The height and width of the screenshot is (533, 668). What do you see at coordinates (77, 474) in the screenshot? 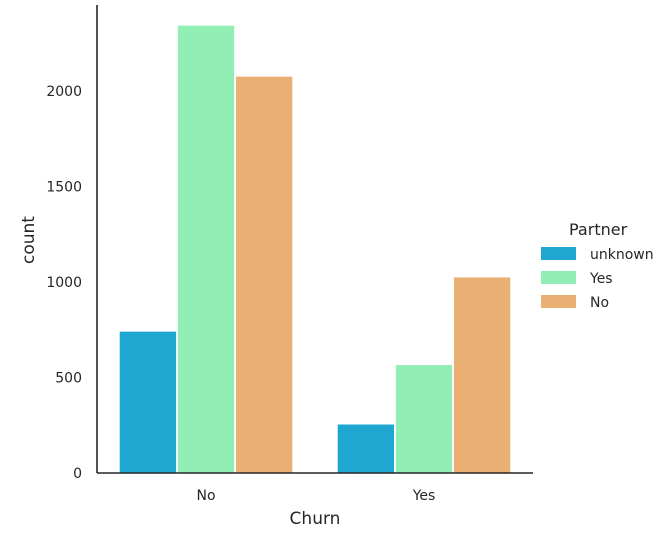
I see `y-tick-label-0: 0` at bounding box center [77, 474].